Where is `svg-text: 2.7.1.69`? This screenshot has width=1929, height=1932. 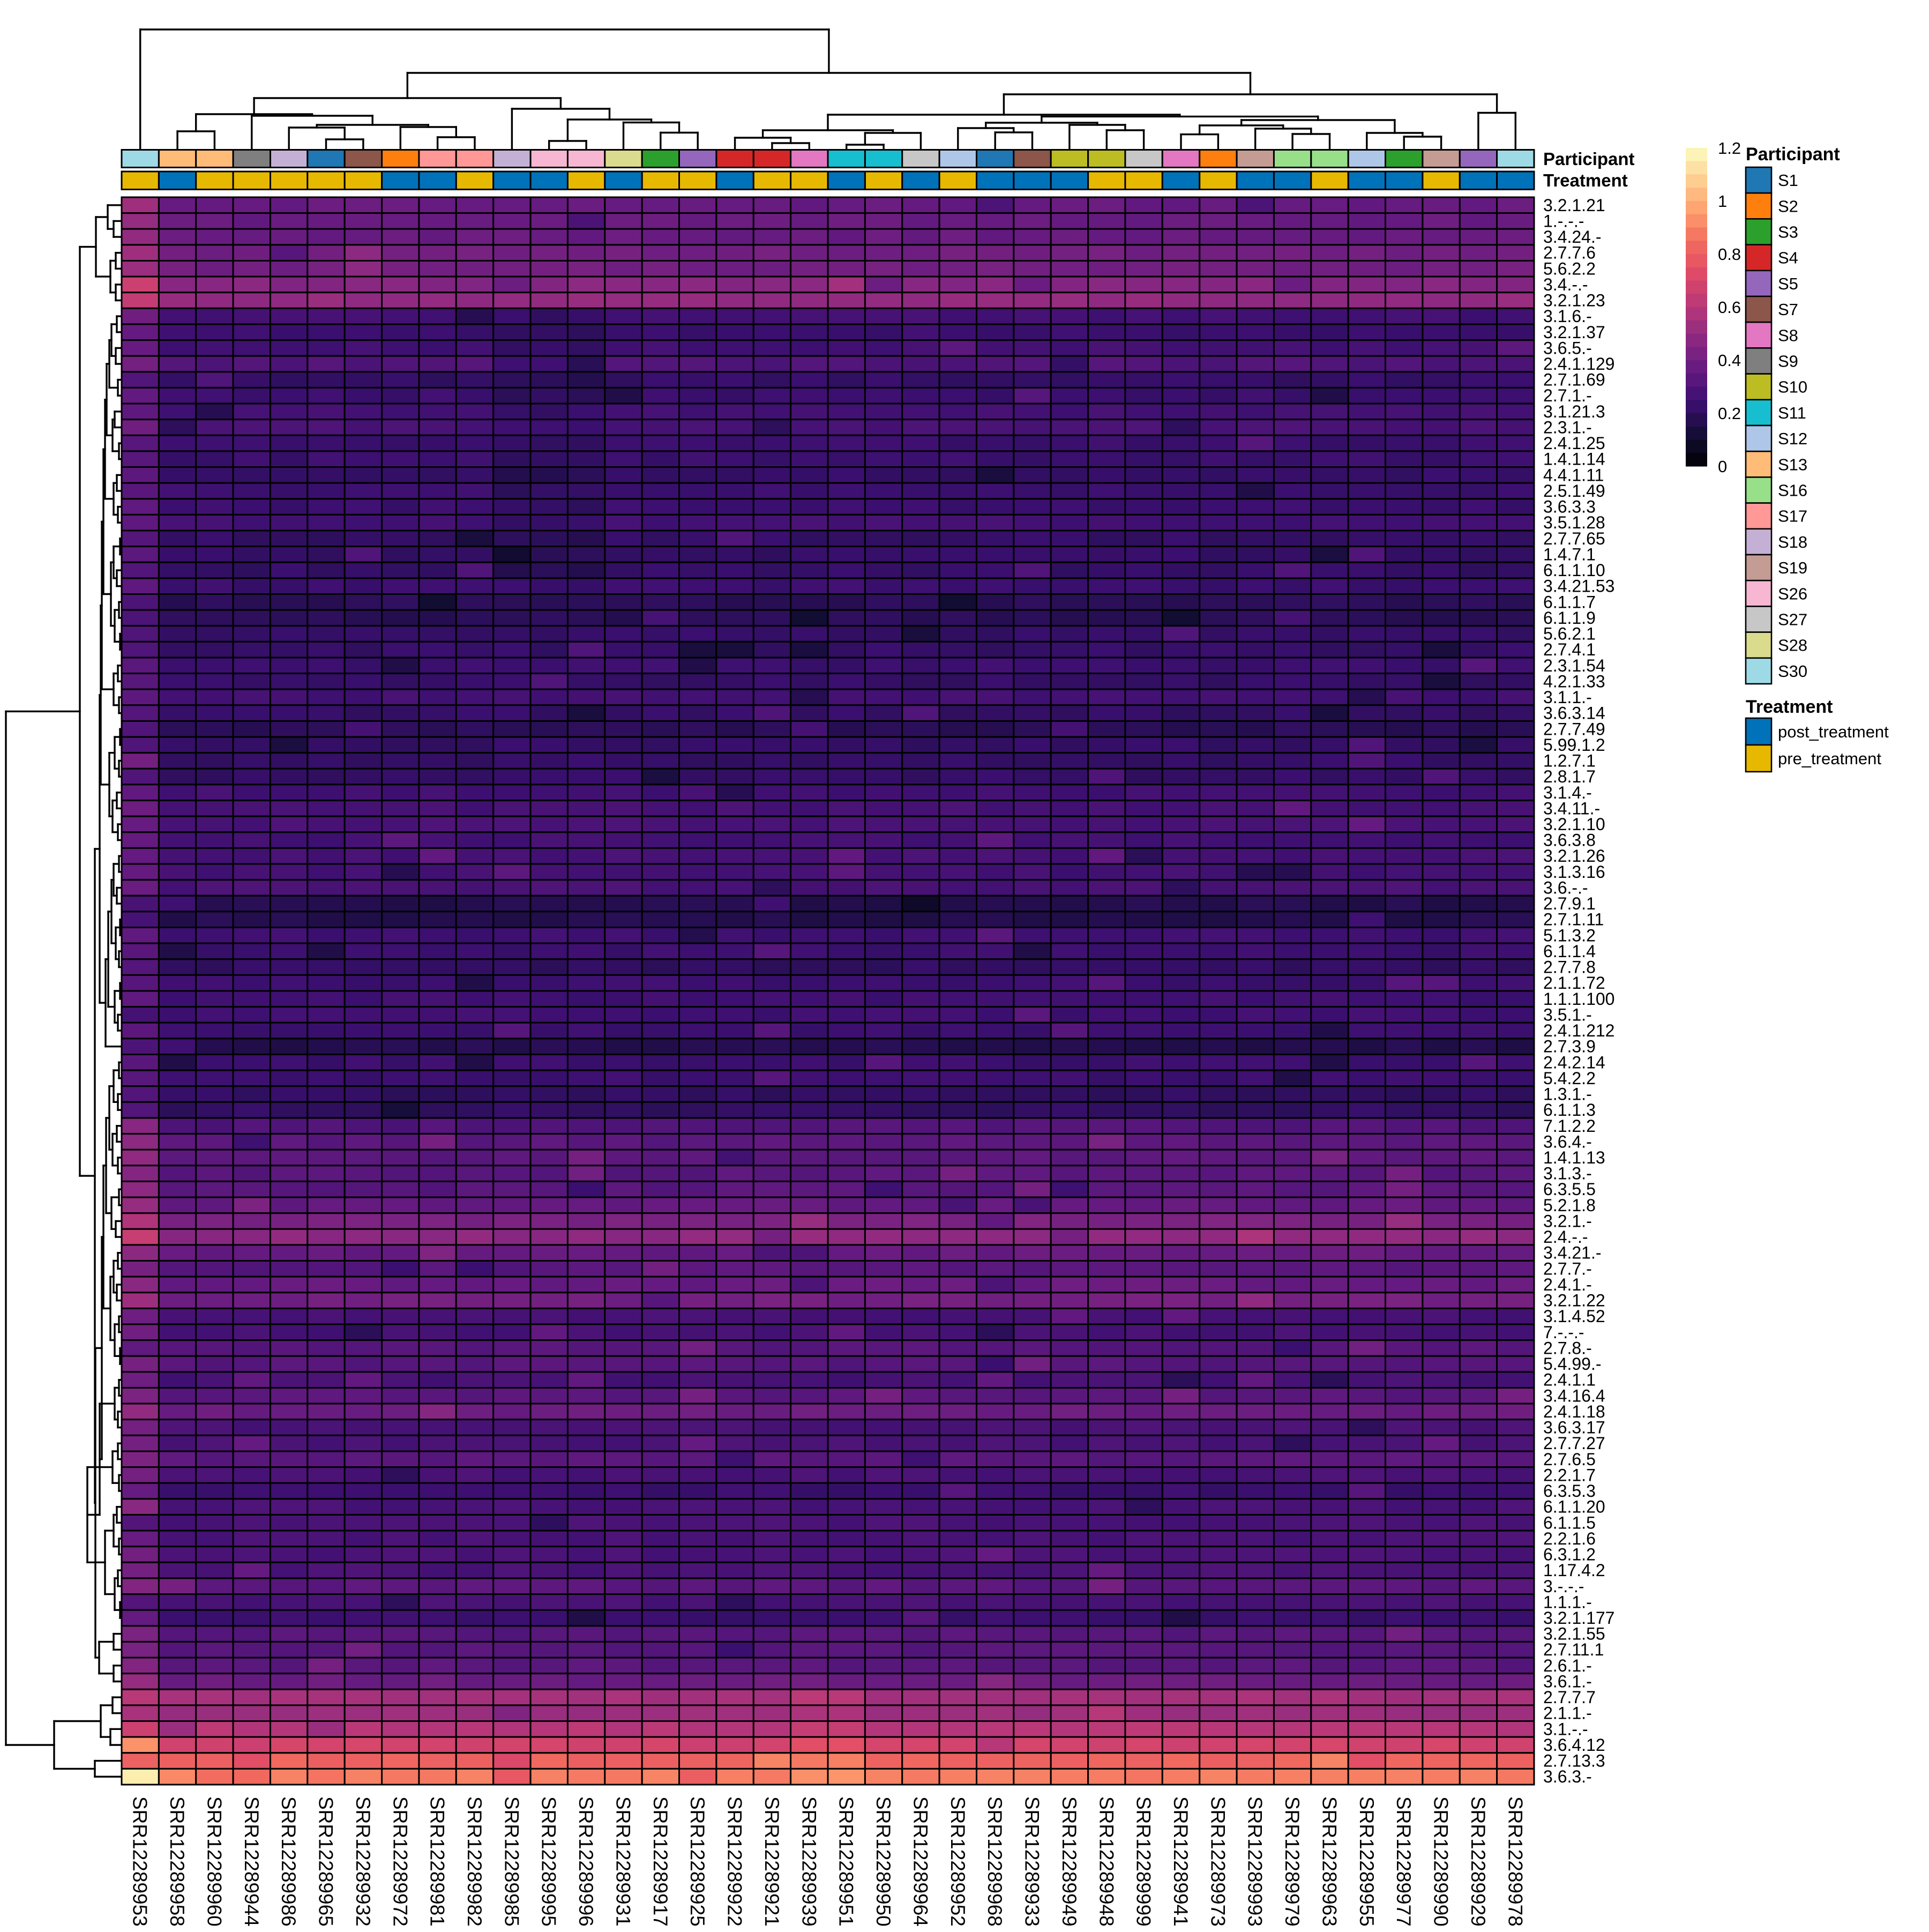
svg-text: 2.7.1.69 is located at coordinates (1574, 380).